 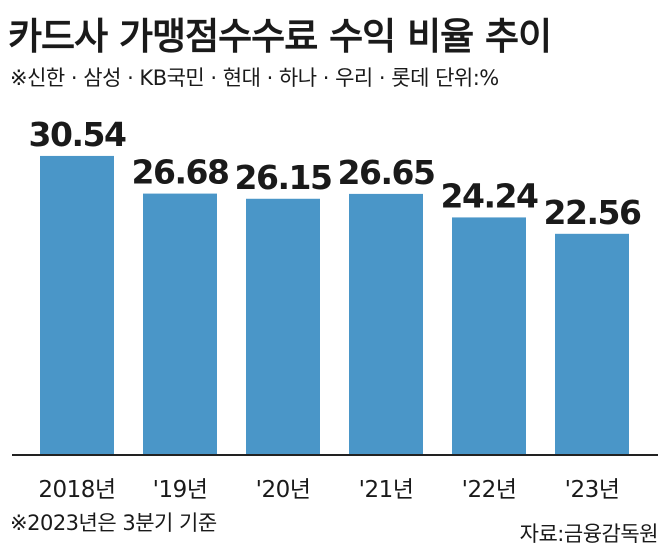 I want to click on x-tick-label-1: 2018년, so click(x=76, y=490).